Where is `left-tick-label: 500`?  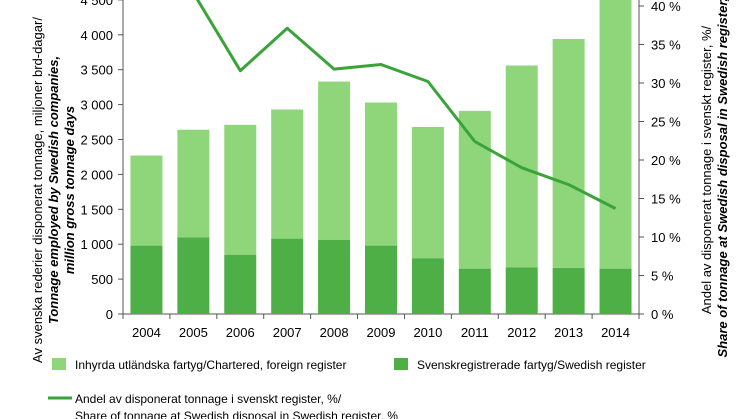
left-tick-label: 500 is located at coordinates (102, 279).